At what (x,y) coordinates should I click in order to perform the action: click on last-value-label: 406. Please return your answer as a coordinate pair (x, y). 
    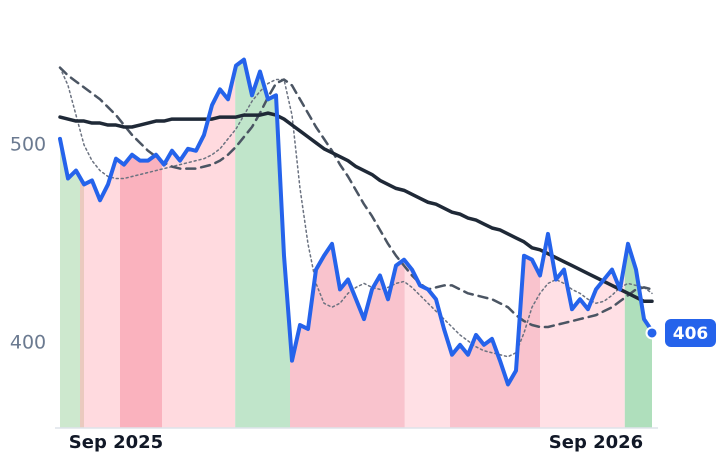
    Looking at the image, I should click on (691, 334).